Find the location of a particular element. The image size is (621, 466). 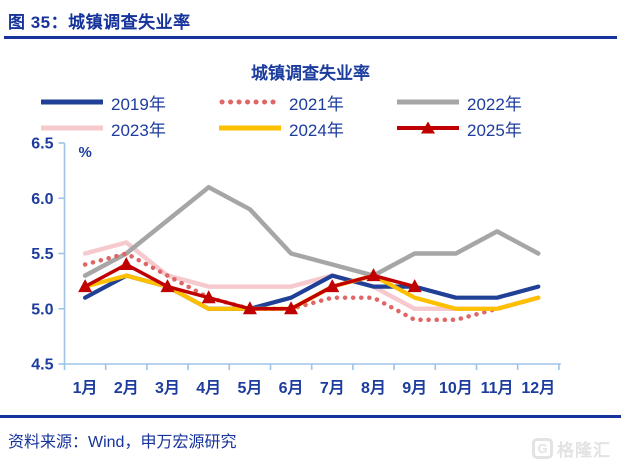

legend-label: 2019年 is located at coordinates (138, 104).